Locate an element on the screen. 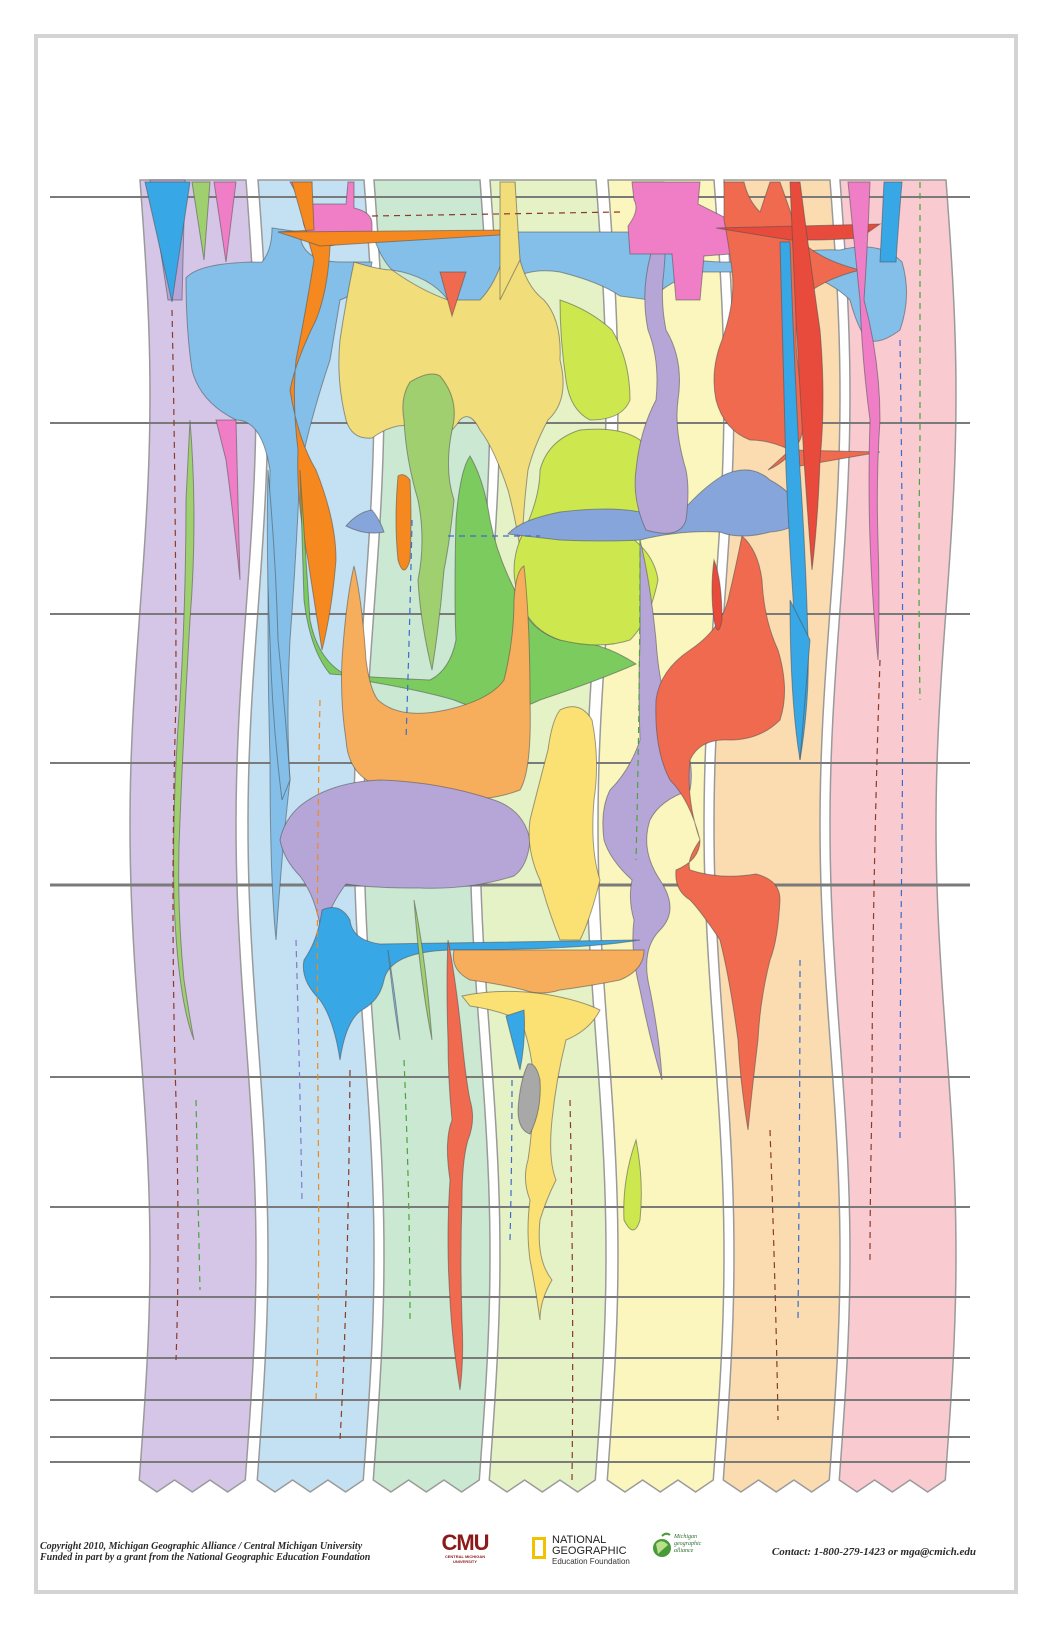 The image size is (1056, 1632). blue-thin-col3 is located at coordinates (394, 995).